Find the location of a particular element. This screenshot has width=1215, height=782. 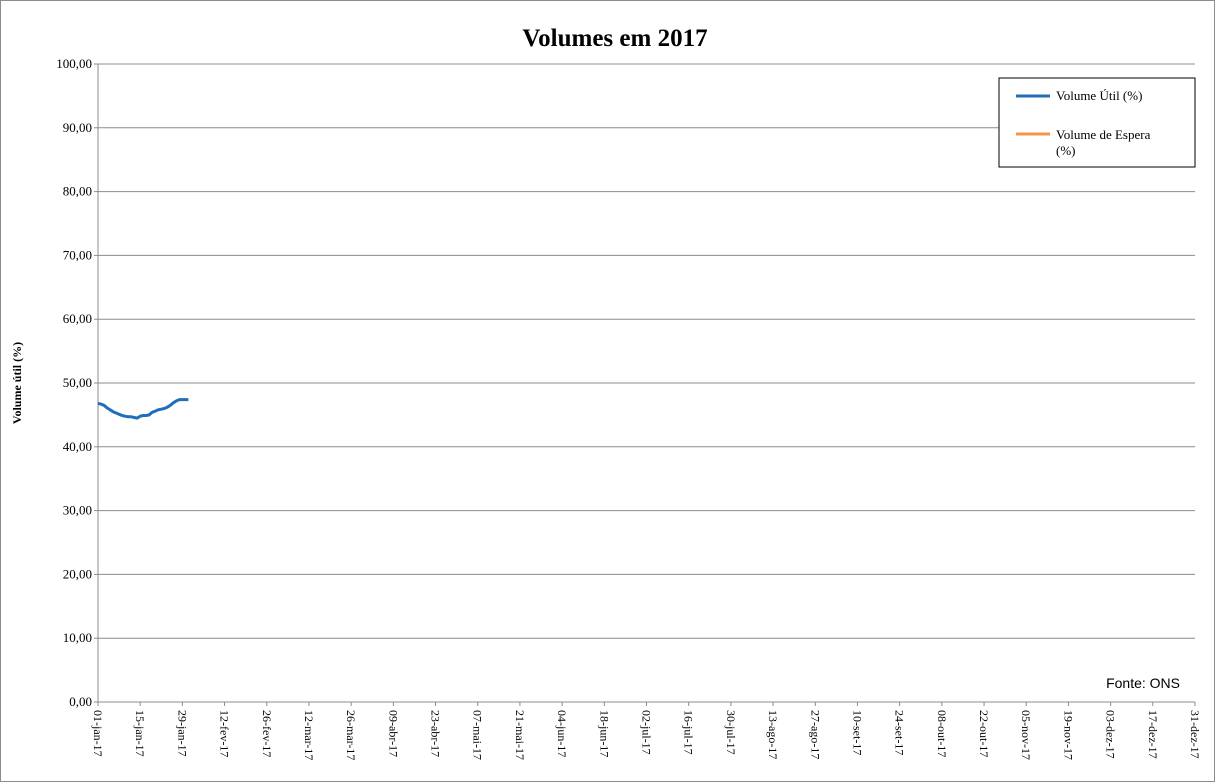

x-tick-label: 04-jun-17 is located at coordinates (562, 733).